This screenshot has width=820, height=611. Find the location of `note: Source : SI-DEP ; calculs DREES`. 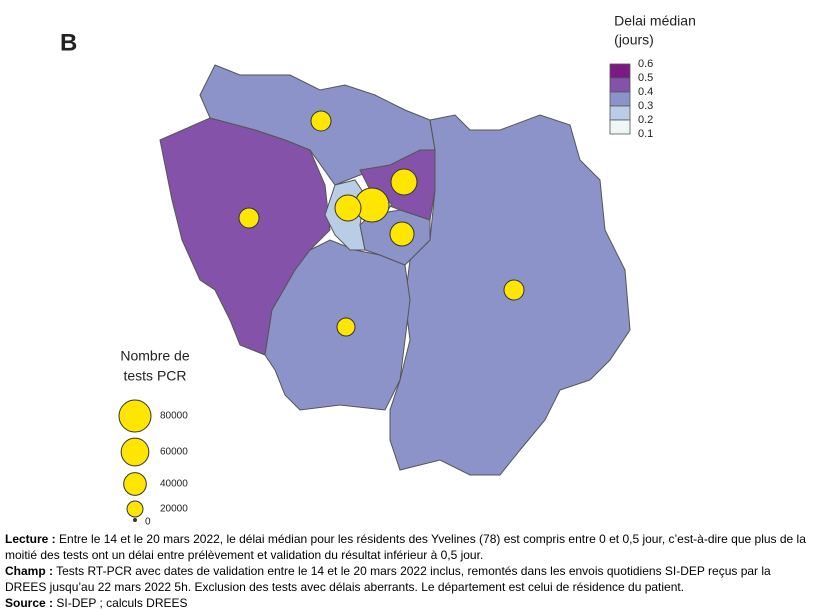

note: Source : SI-DEP ; calculs DREES is located at coordinates (409, 603).